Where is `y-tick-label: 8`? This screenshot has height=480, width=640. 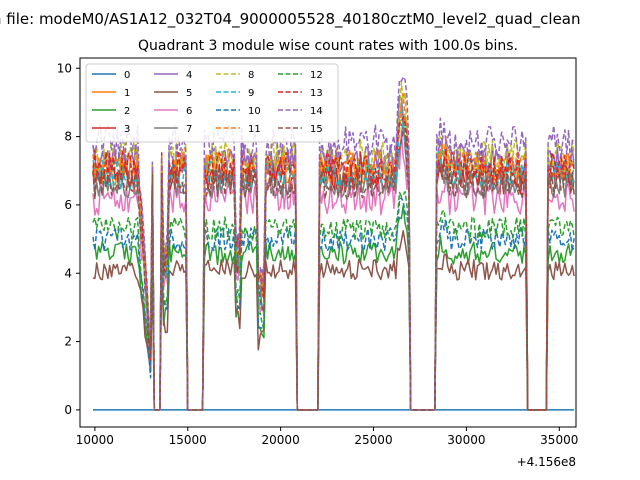
y-tick-label: 8 is located at coordinates (68, 137).